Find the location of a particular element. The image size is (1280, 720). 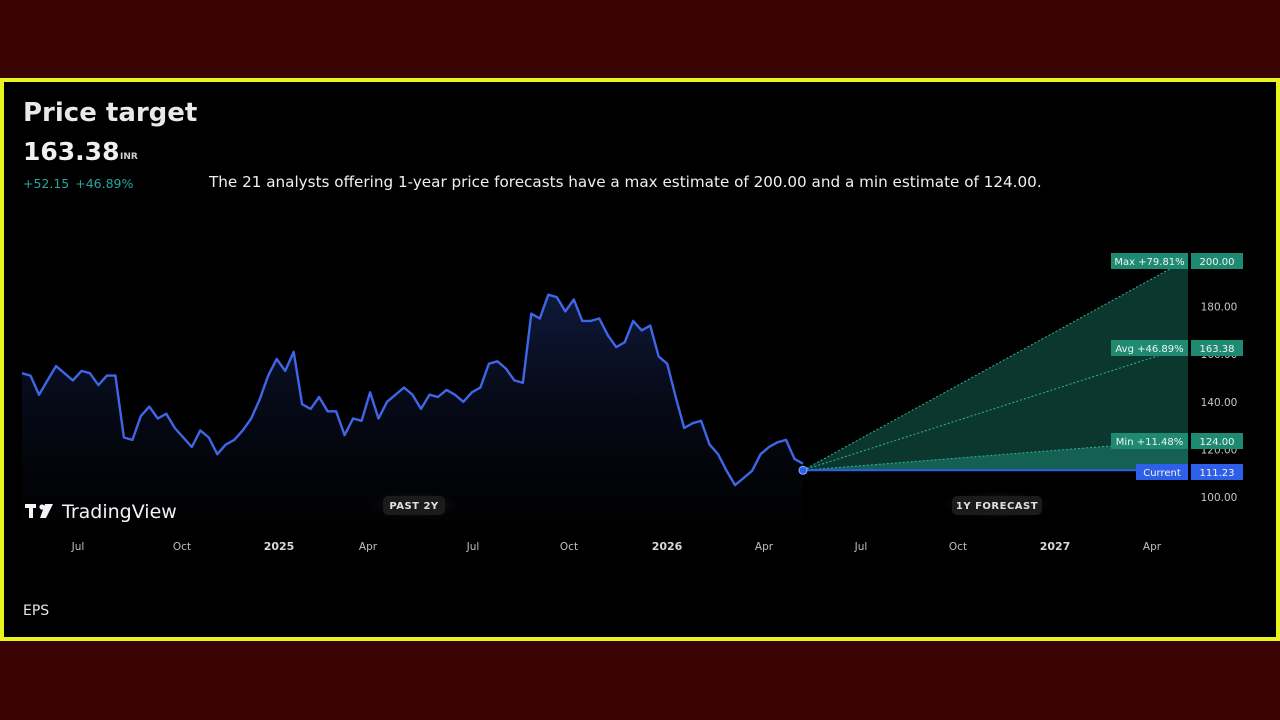

badge-value: 124.00 is located at coordinates (1217, 442).